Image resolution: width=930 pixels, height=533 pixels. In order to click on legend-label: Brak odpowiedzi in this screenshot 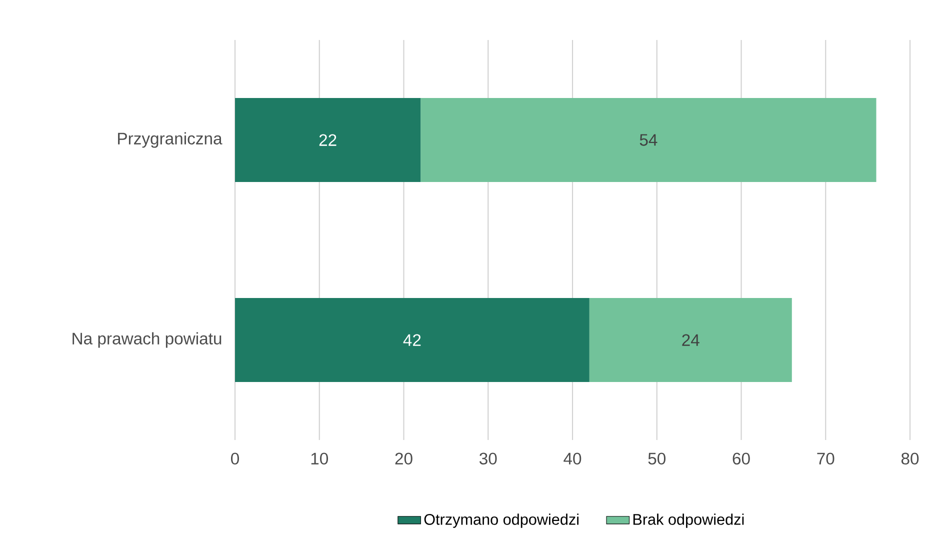, I will do `click(688, 521)`.